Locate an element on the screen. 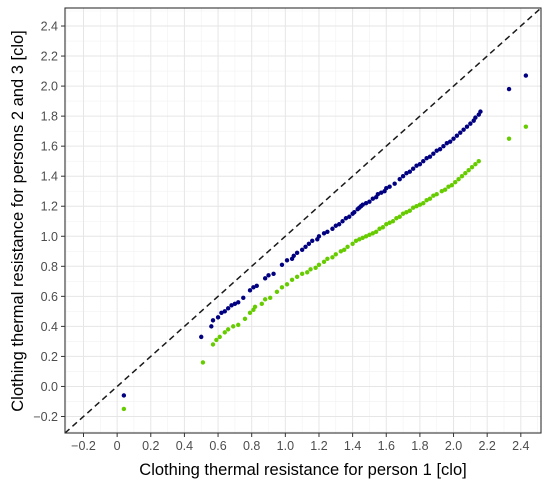  y-tick-label: 1.0 is located at coordinates (49, 237).